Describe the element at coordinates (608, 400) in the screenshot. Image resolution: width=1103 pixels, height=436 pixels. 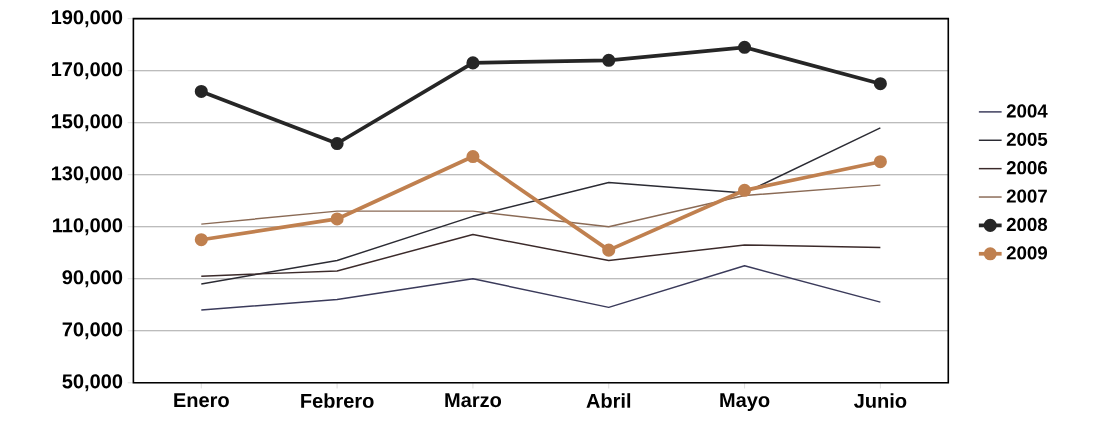
I see `x-tick-label: Abril` at that location.